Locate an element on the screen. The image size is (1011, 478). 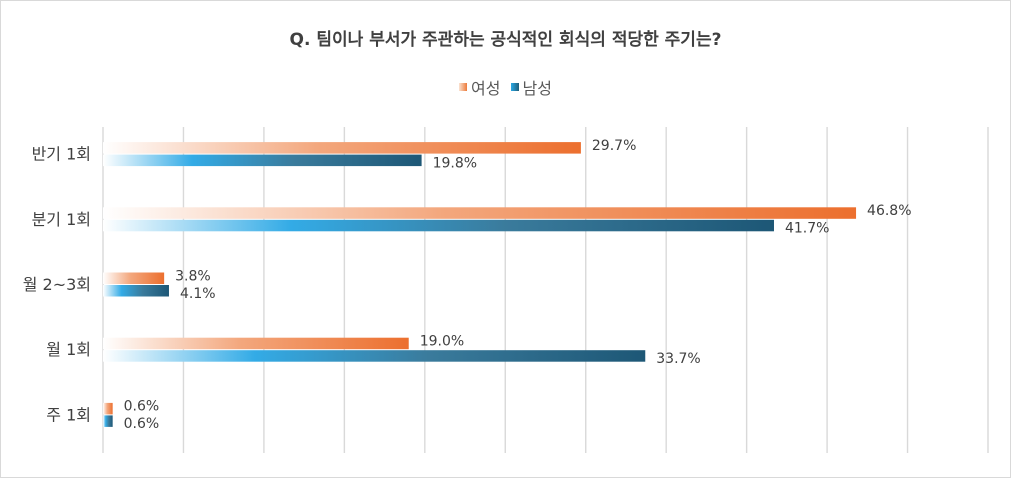
category-label: 월 1회 is located at coordinates (68, 349).